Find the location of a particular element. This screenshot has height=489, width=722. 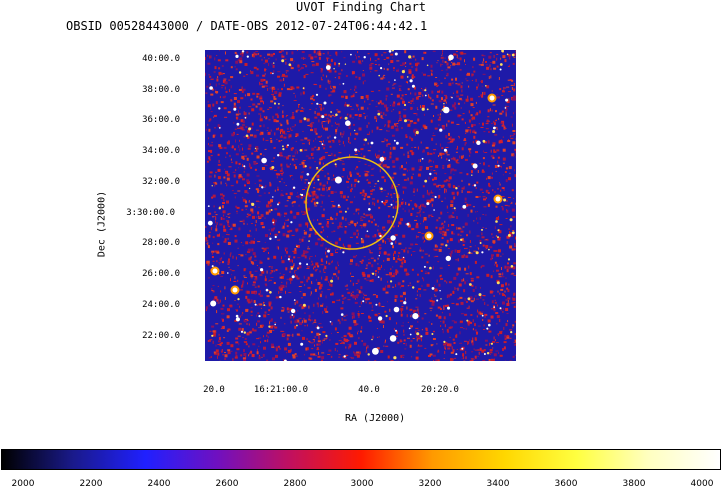

colorbar-tick-label: 3200 is located at coordinates (430, 484).